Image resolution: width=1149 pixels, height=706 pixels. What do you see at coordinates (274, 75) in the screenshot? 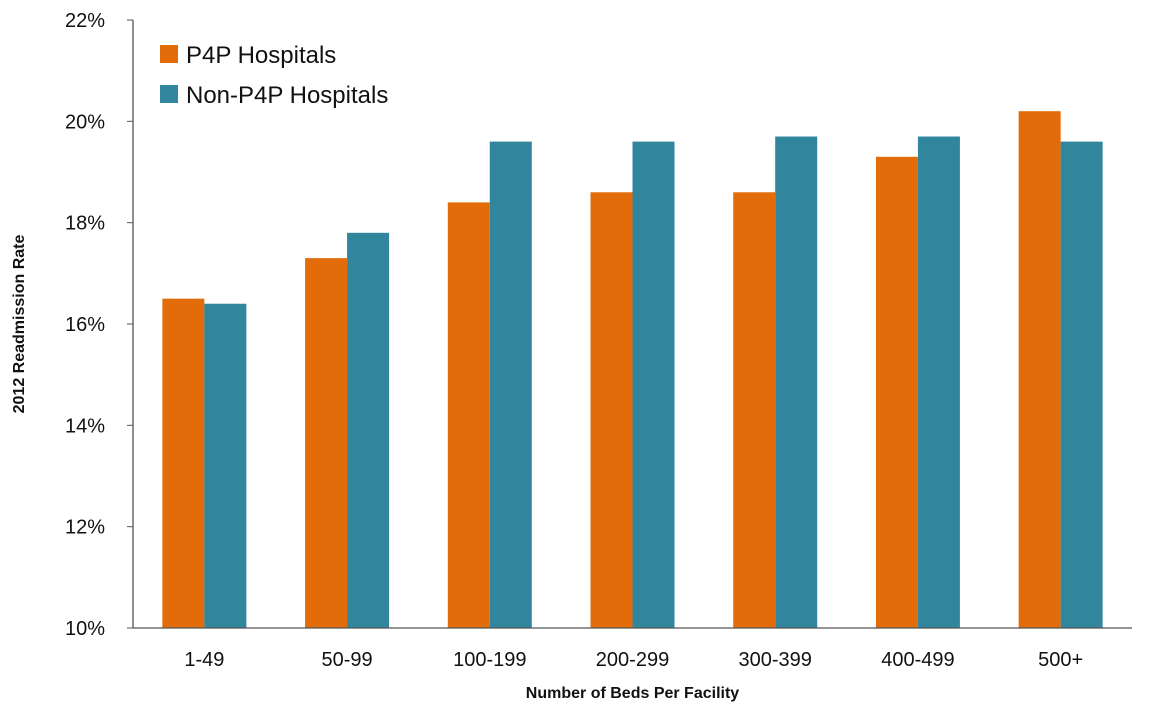
I see `legend: P4P Hospitals Non-P4P Hospitals` at bounding box center [274, 75].